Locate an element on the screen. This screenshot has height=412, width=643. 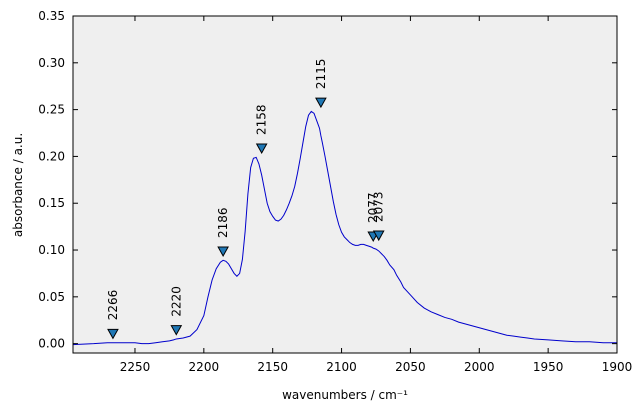
y-tick-label: 0.20 is located at coordinates (51, 156).